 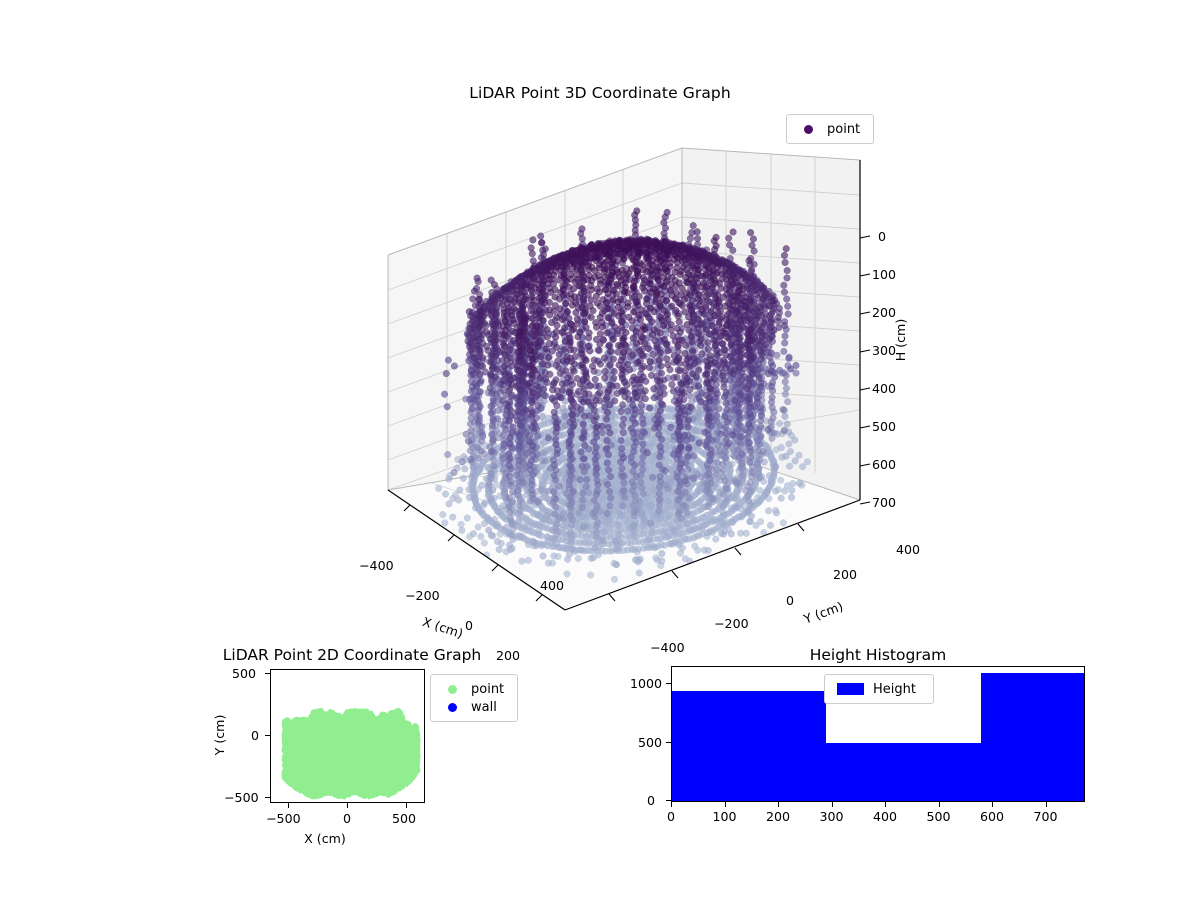 What do you see at coordinates (484, 707) in the screenshot?
I see `legend-label: wall` at bounding box center [484, 707].